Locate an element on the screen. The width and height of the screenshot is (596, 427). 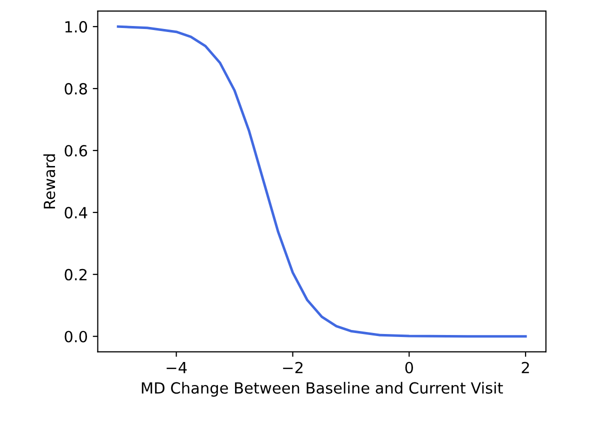
y-tick-label: 0.4 is located at coordinates (76, 212).